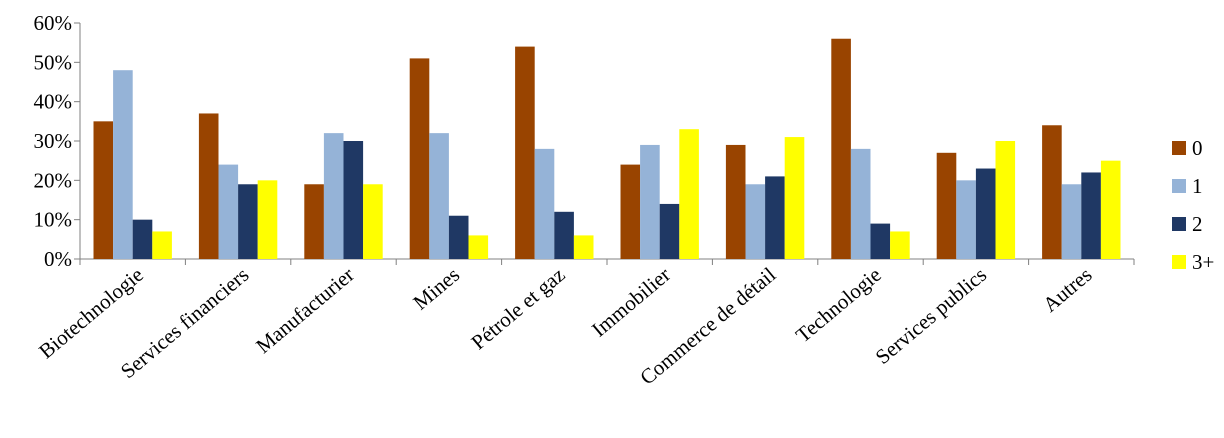 The image size is (1224, 438). What do you see at coordinates (1179, 262) in the screenshot?
I see `legend-swatch-3+` at bounding box center [1179, 262].